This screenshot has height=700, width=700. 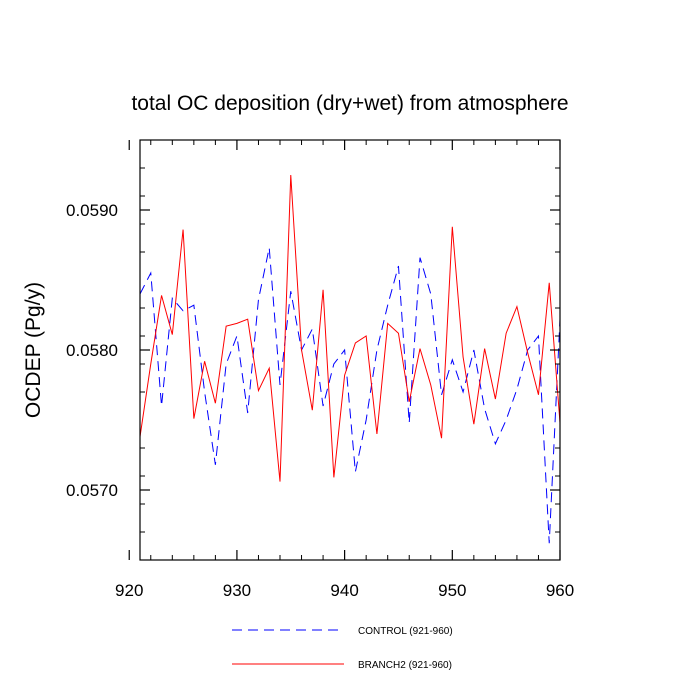 What do you see at coordinates (237, 590) in the screenshot?
I see `x-tick-label: 930` at bounding box center [237, 590].